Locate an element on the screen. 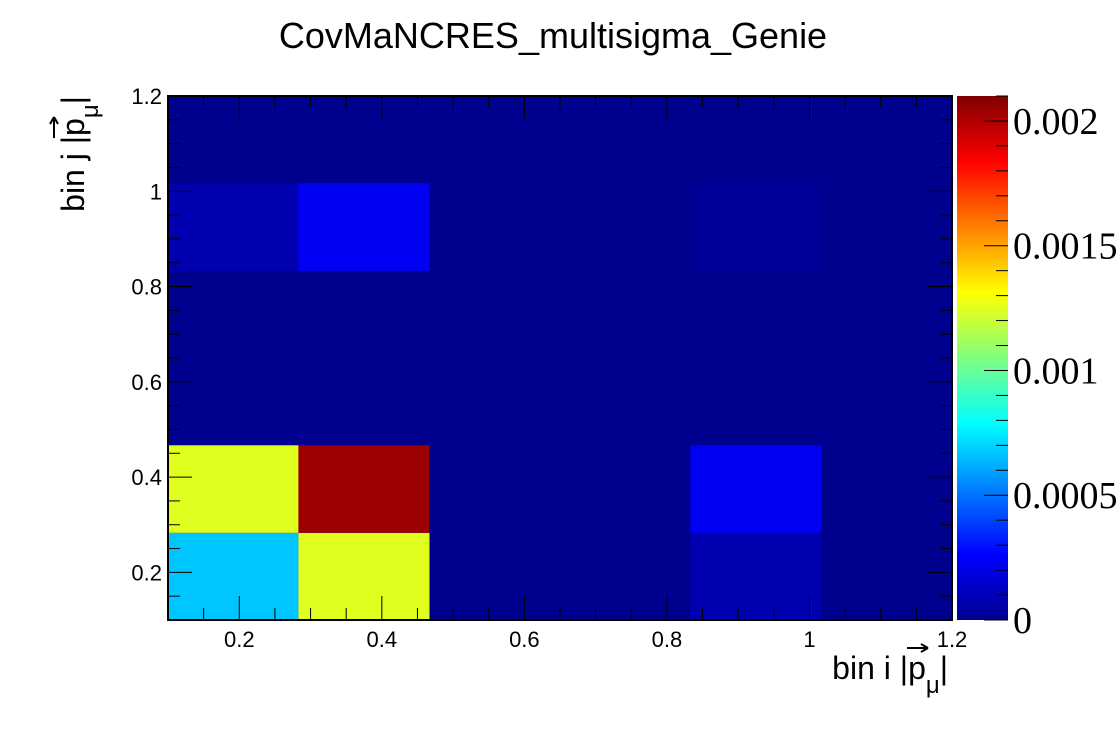 The height and width of the screenshot is (740, 1120). y-axis-title: bin j |pμ| is located at coordinates (76, 154).